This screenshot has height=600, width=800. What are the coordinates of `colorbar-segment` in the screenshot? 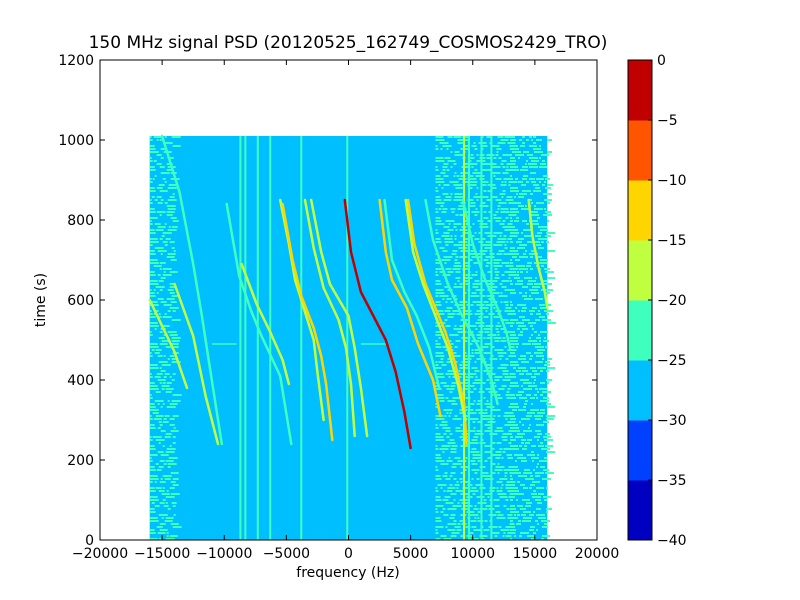 It's located at (640, 270).